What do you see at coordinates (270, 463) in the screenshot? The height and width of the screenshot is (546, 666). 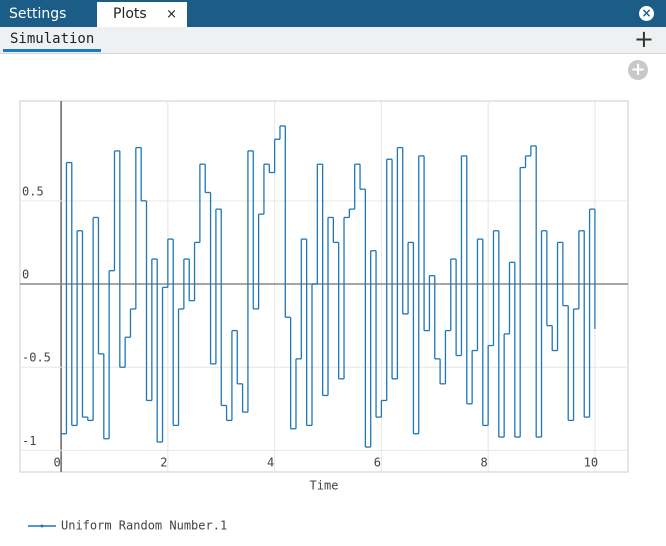 I see `x-tick-label: 4` at bounding box center [270, 463].